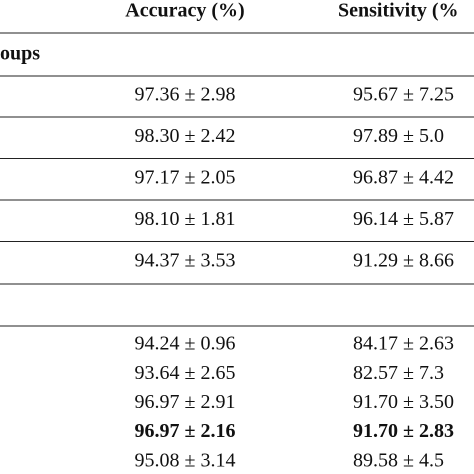  What do you see at coordinates (403, 178) in the screenshot?
I see `cell: 96.87 ± 4.42` at bounding box center [403, 178].